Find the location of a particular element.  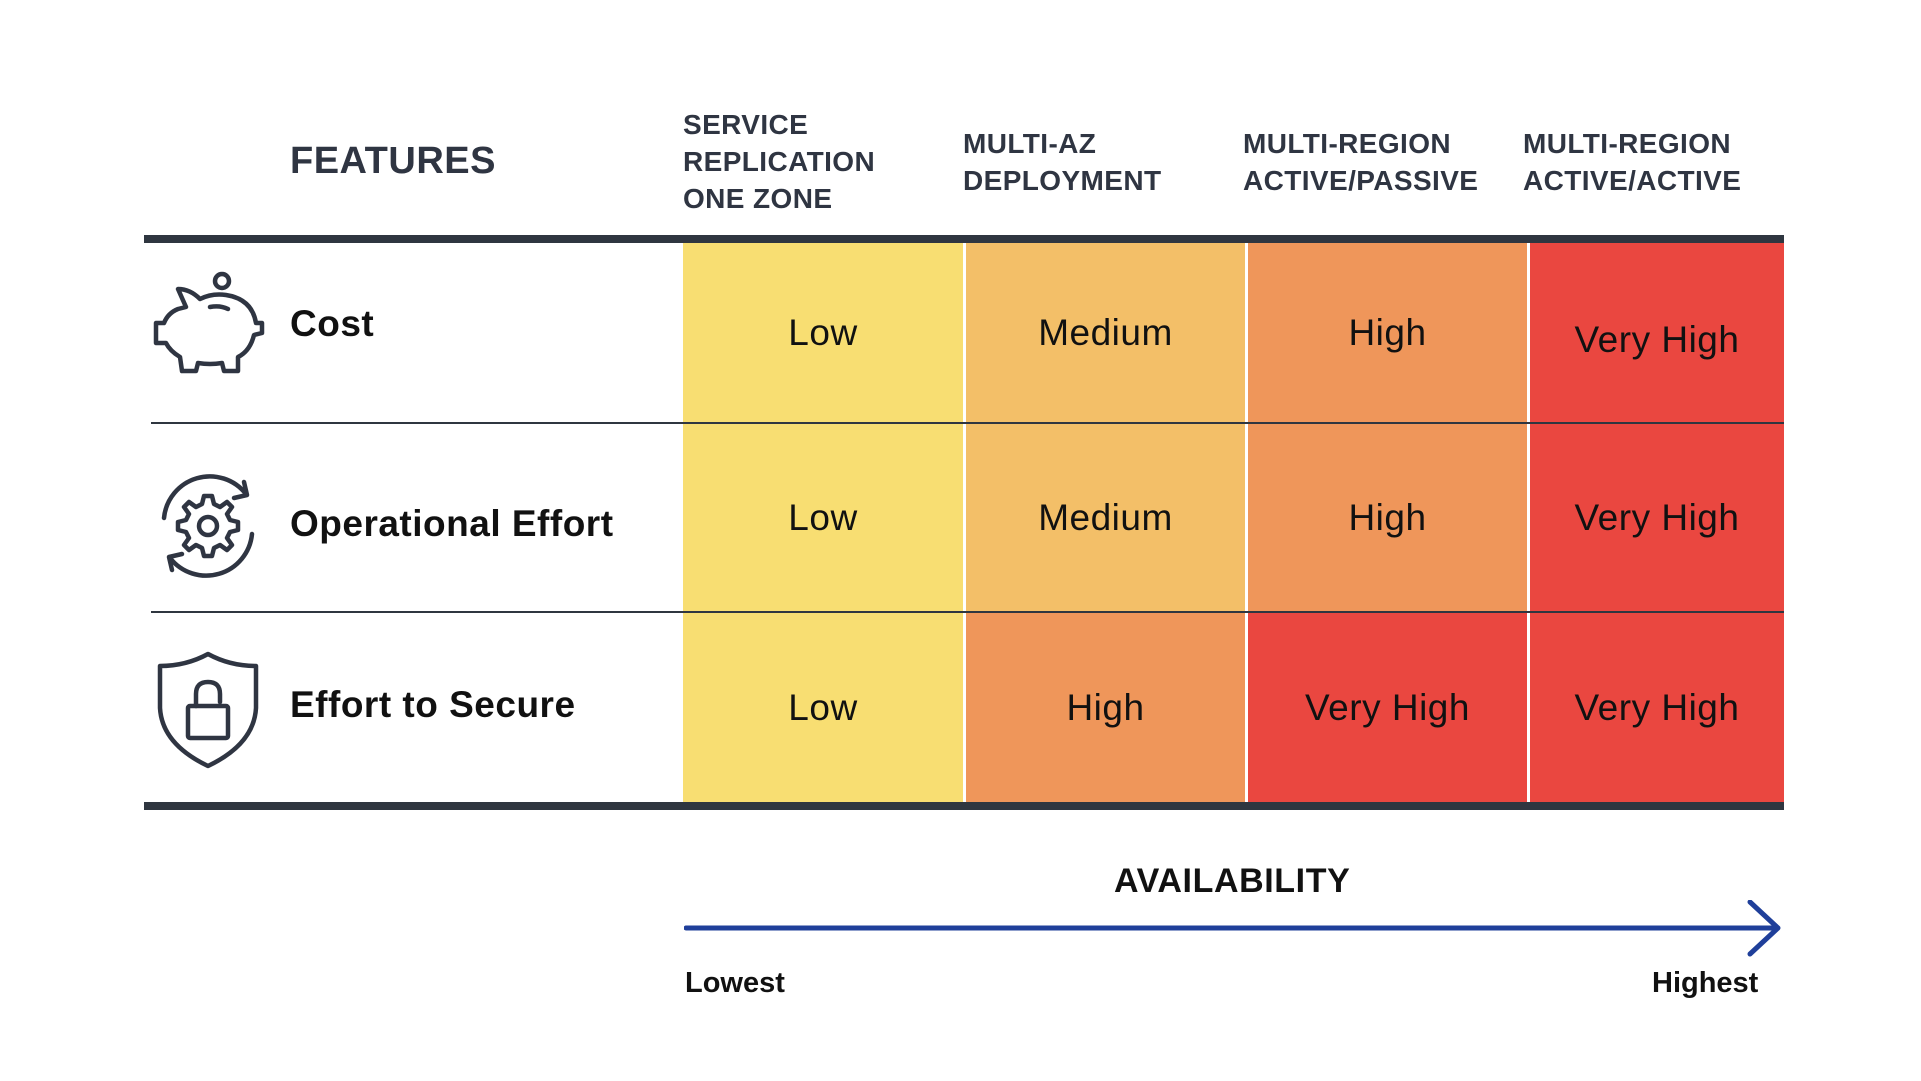

column-header-multi-region-active-active: MULTI-REGION ACTIVE/ACTIVE is located at coordinates (1632, 162).